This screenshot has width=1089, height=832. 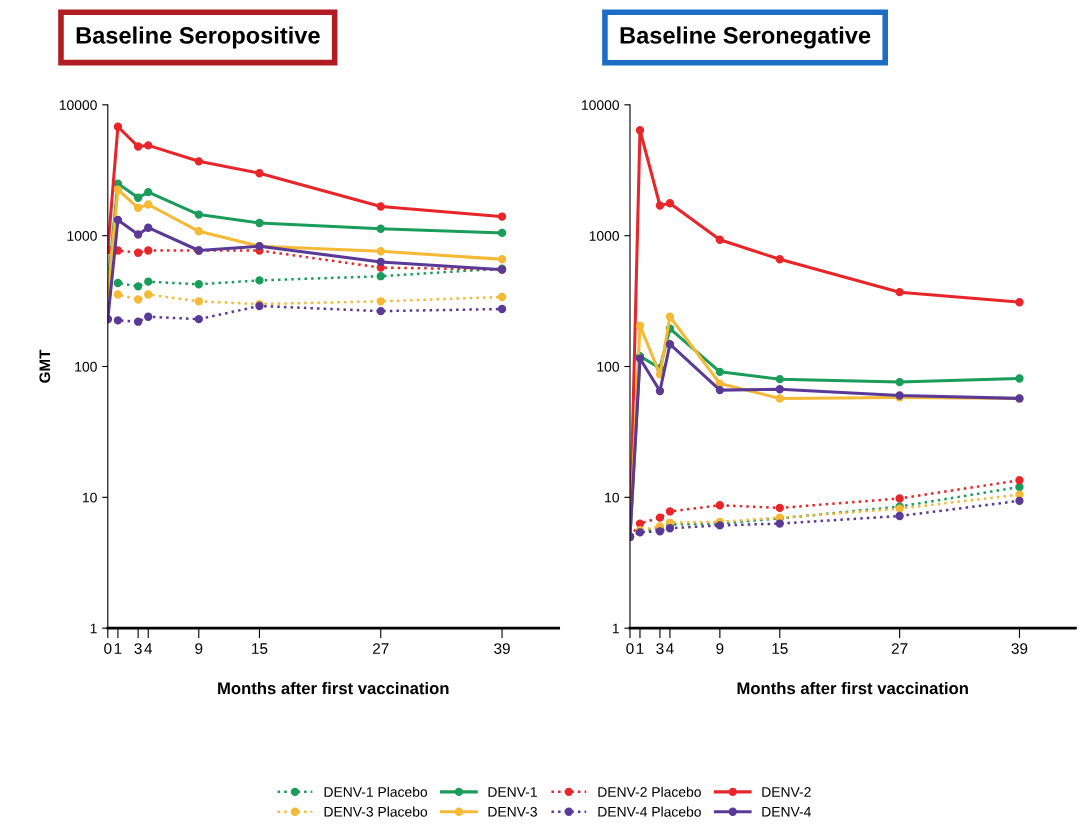 I want to click on y-axis-title: GMT, so click(x=45, y=366).